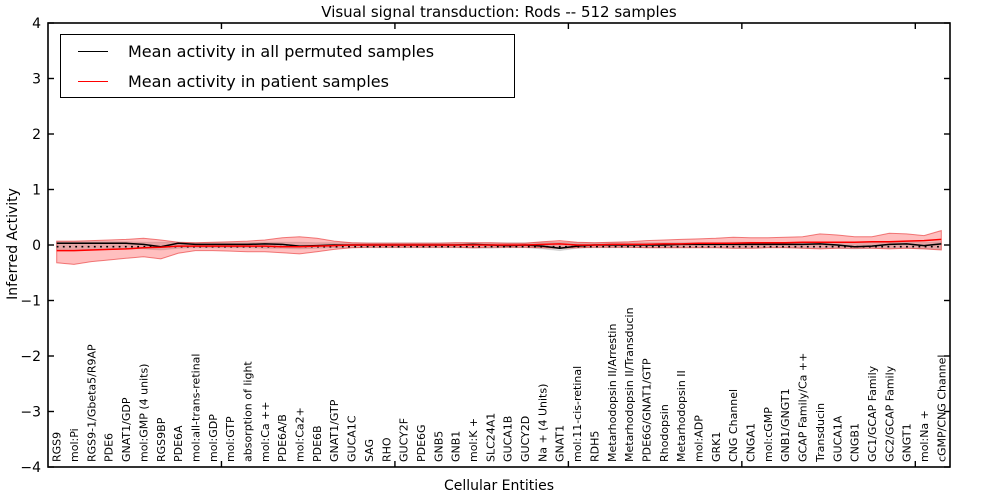 Image resolution: width=1000 pixels, height=500 pixels. Describe the element at coordinates (456, 446) in the screenshot. I see `x-tick-label: GNB1` at that location.